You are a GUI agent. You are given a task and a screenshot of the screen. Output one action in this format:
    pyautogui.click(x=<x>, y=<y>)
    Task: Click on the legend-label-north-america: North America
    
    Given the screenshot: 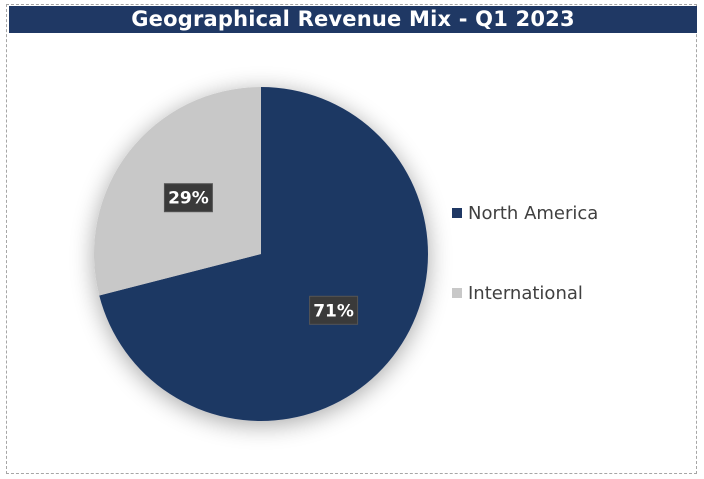 What is the action you would take?
    pyautogui.click(x=533, y=213)
    